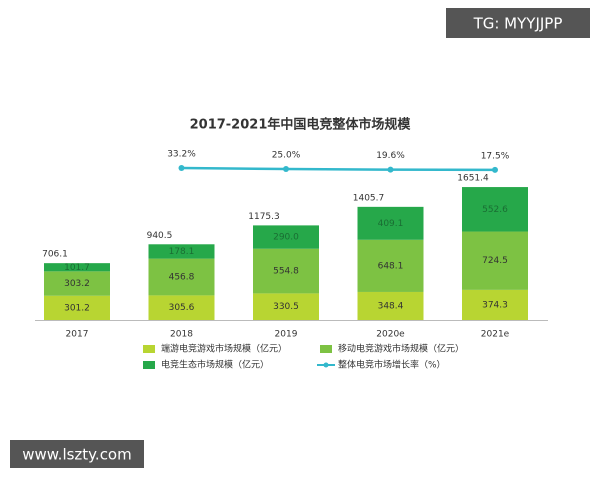 The height and width of the screenshot is (480, 600). I want to click on data-label: 648.1, so click(391, 266).